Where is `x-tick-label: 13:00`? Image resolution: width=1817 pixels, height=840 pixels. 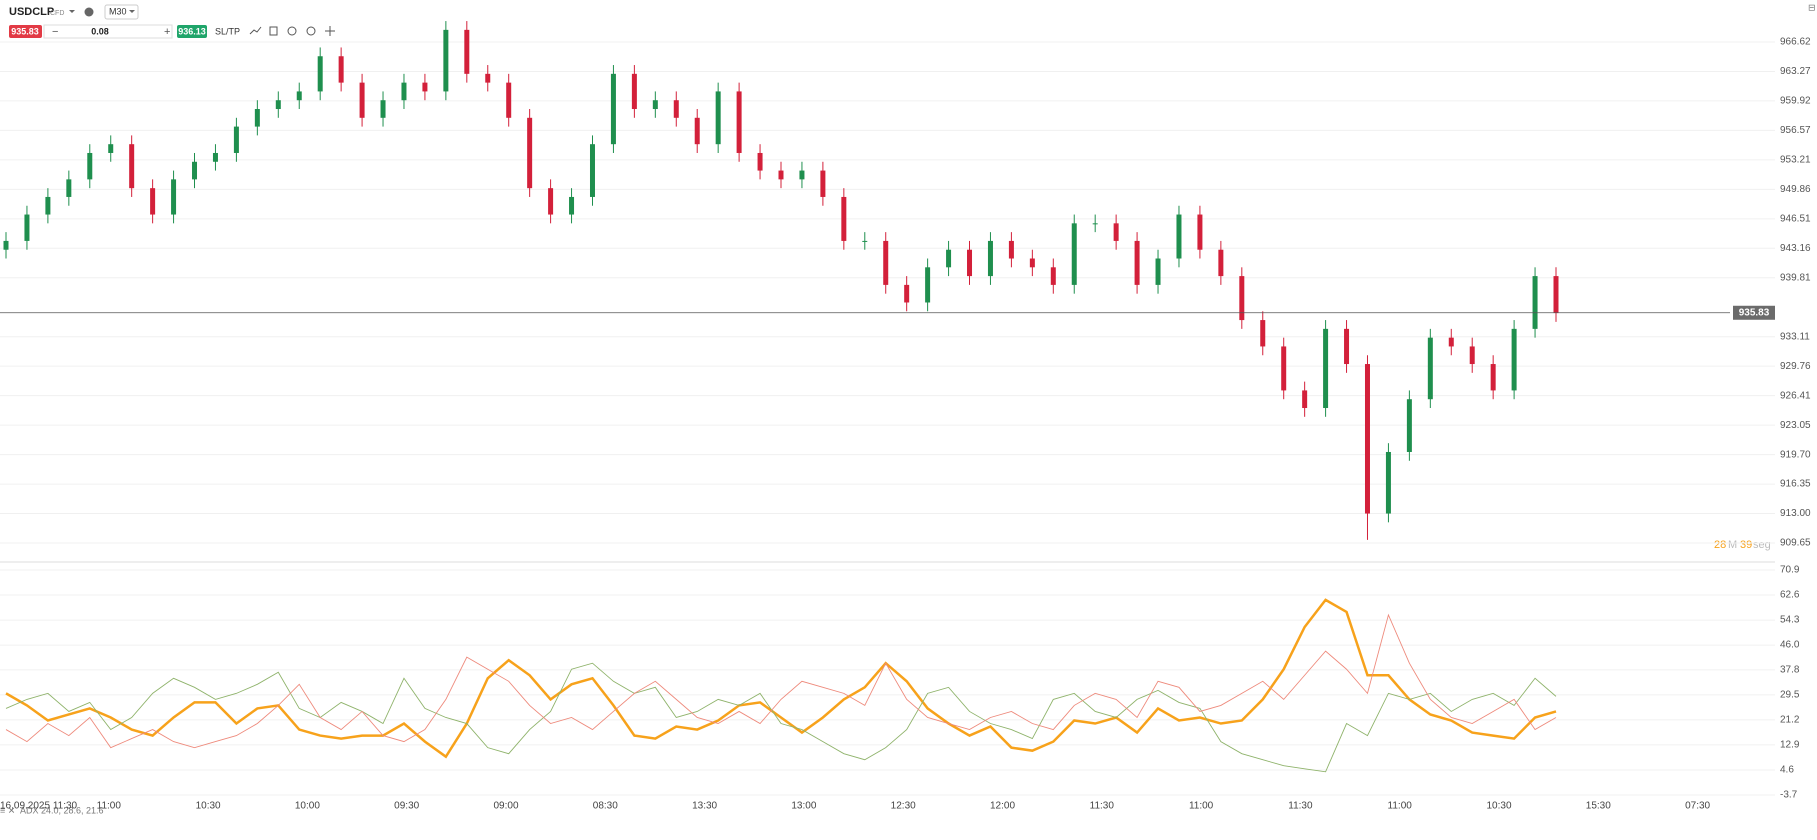
x-tick-label: 13:00 is located at coordinates (803, 806).